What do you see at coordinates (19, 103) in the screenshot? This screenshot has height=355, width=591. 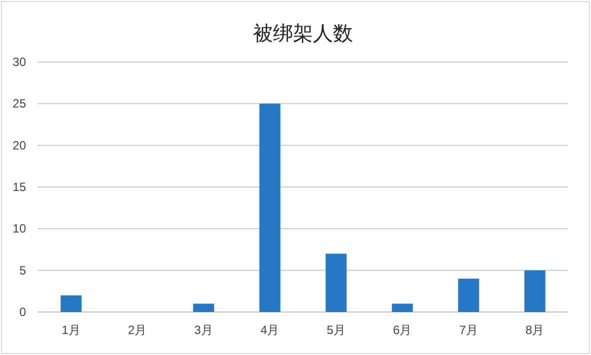 I see `y-tick-label: 25` at bounding box center [19, 103].